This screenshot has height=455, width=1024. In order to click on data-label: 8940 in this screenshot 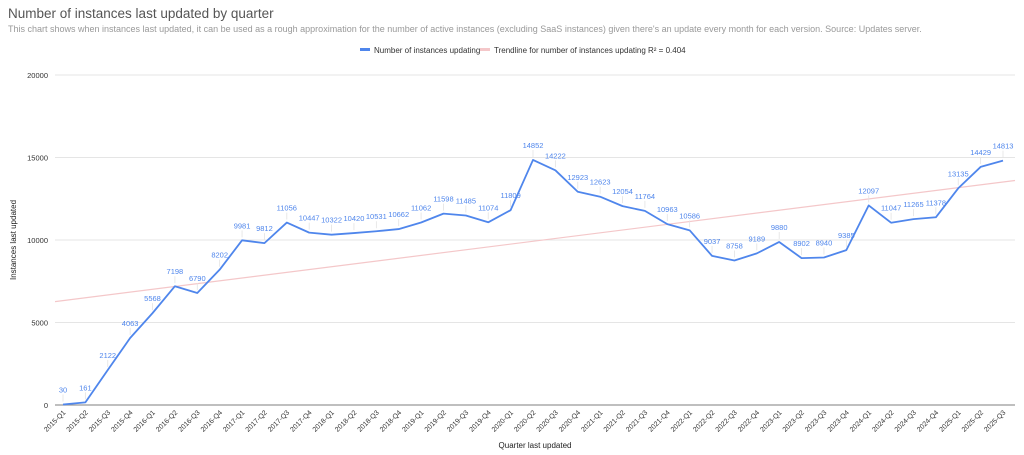, I will do `click(824, 242)`.